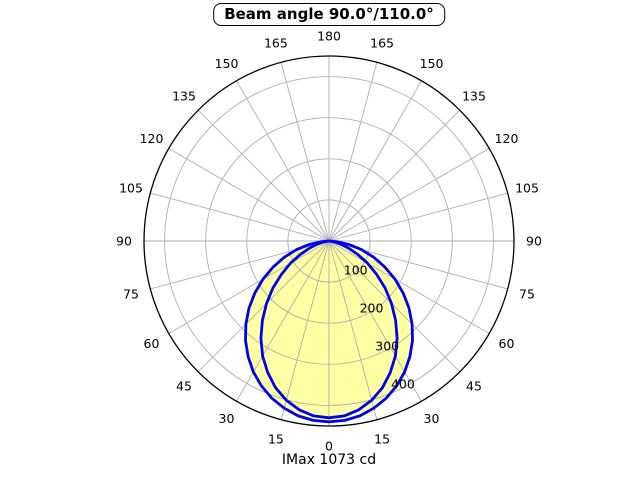  What do you see at coordinates (372, 308) in the screenshot?
I see `radial-tick-label: 200` at bounding box center [372, 308].